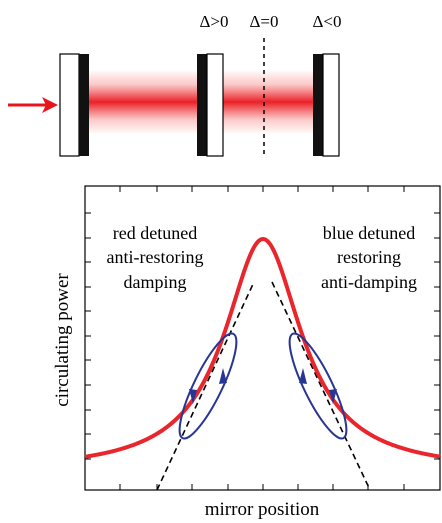  I want to click on trajectory-ellipse-left, so click(208, 386).